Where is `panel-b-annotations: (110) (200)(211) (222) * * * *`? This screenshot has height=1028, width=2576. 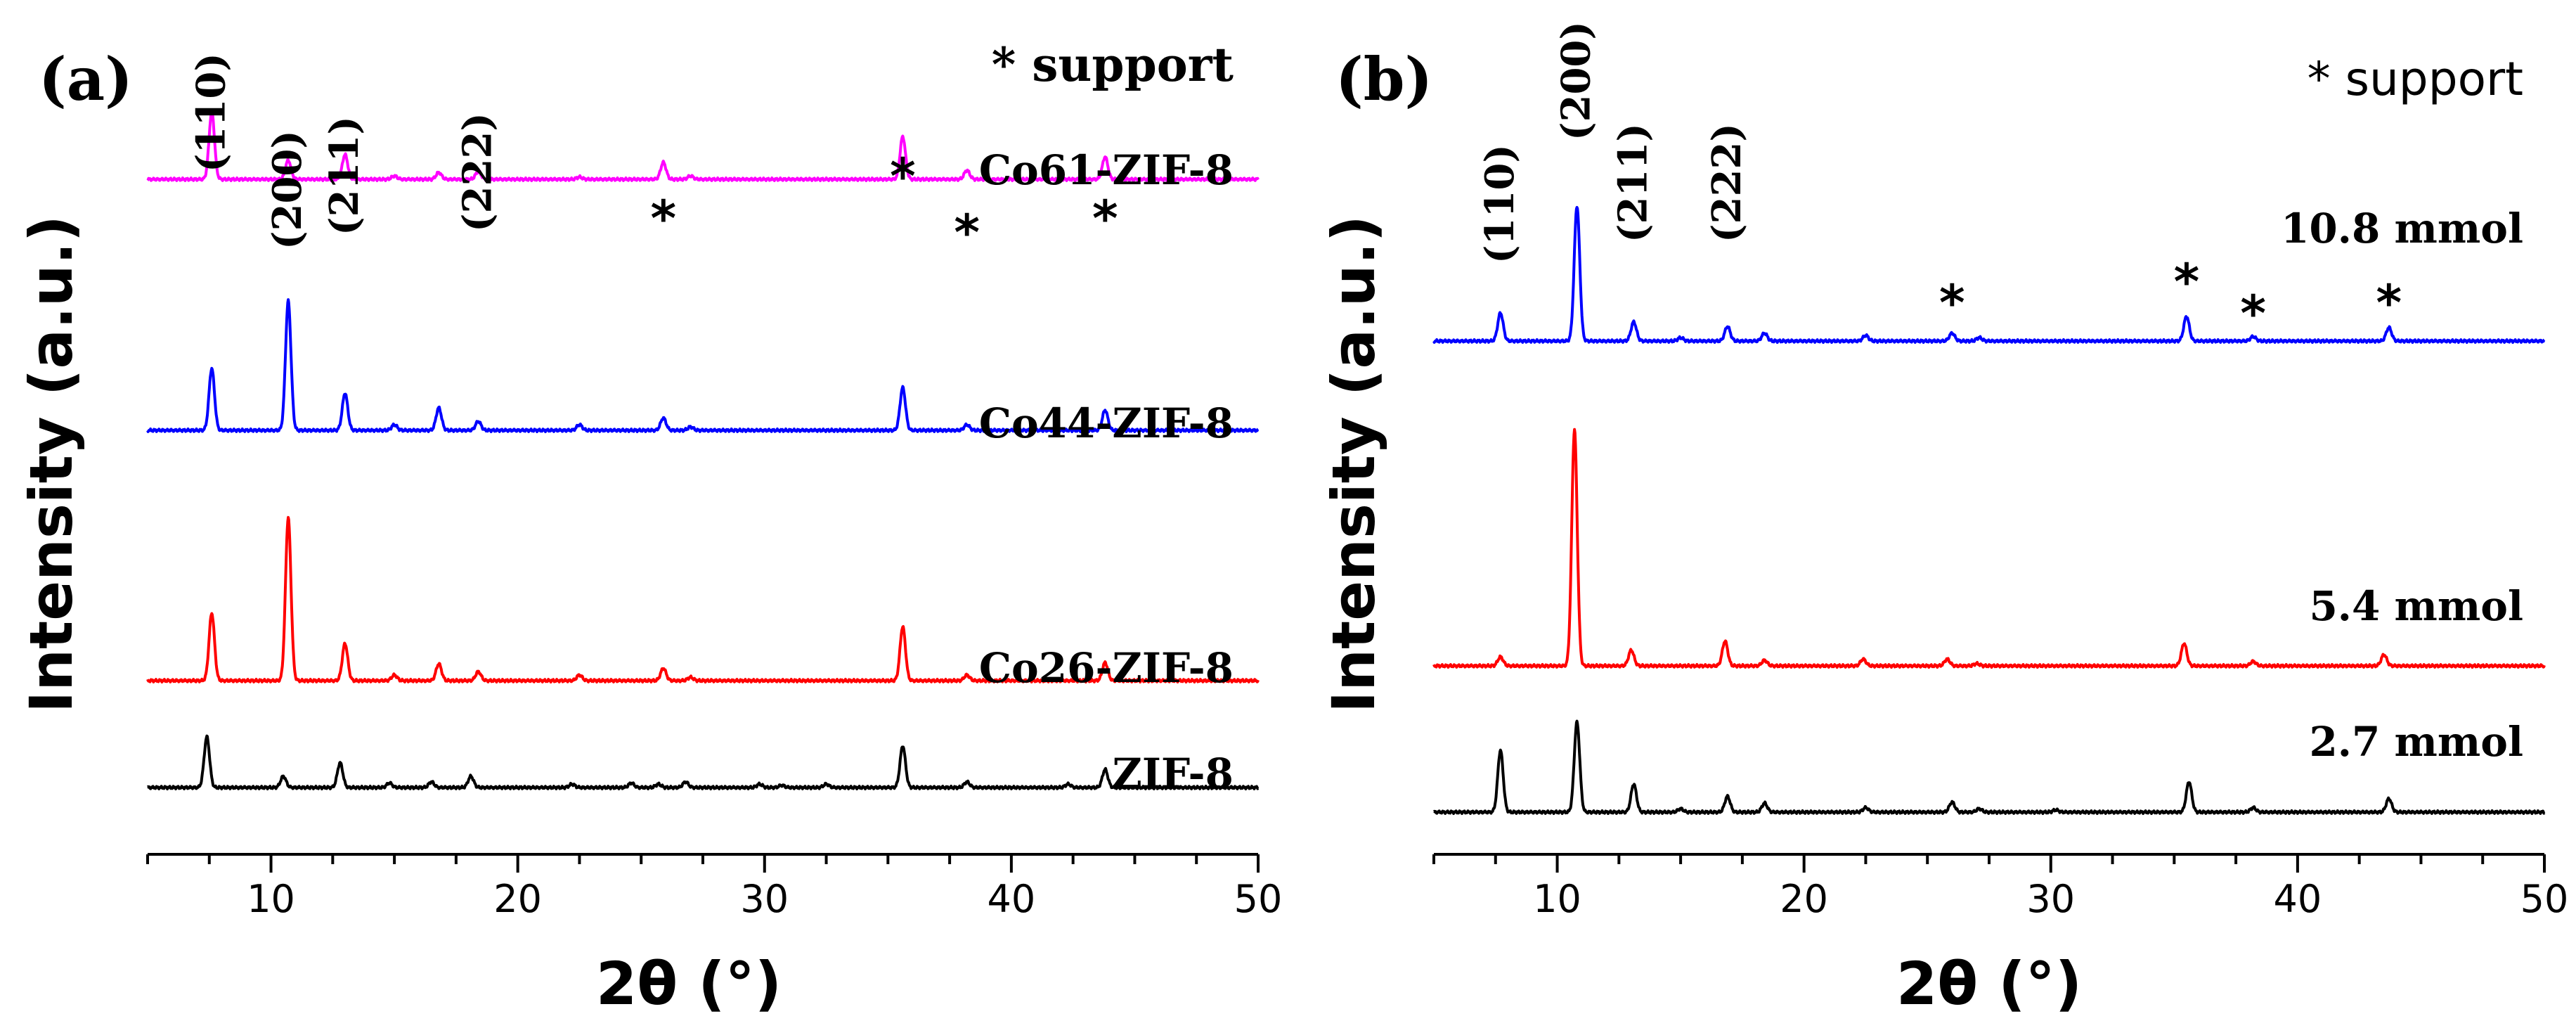 panel-b-annotations: (110) (200)(211) (222) * * * * is located at coordinates (1940, 181).